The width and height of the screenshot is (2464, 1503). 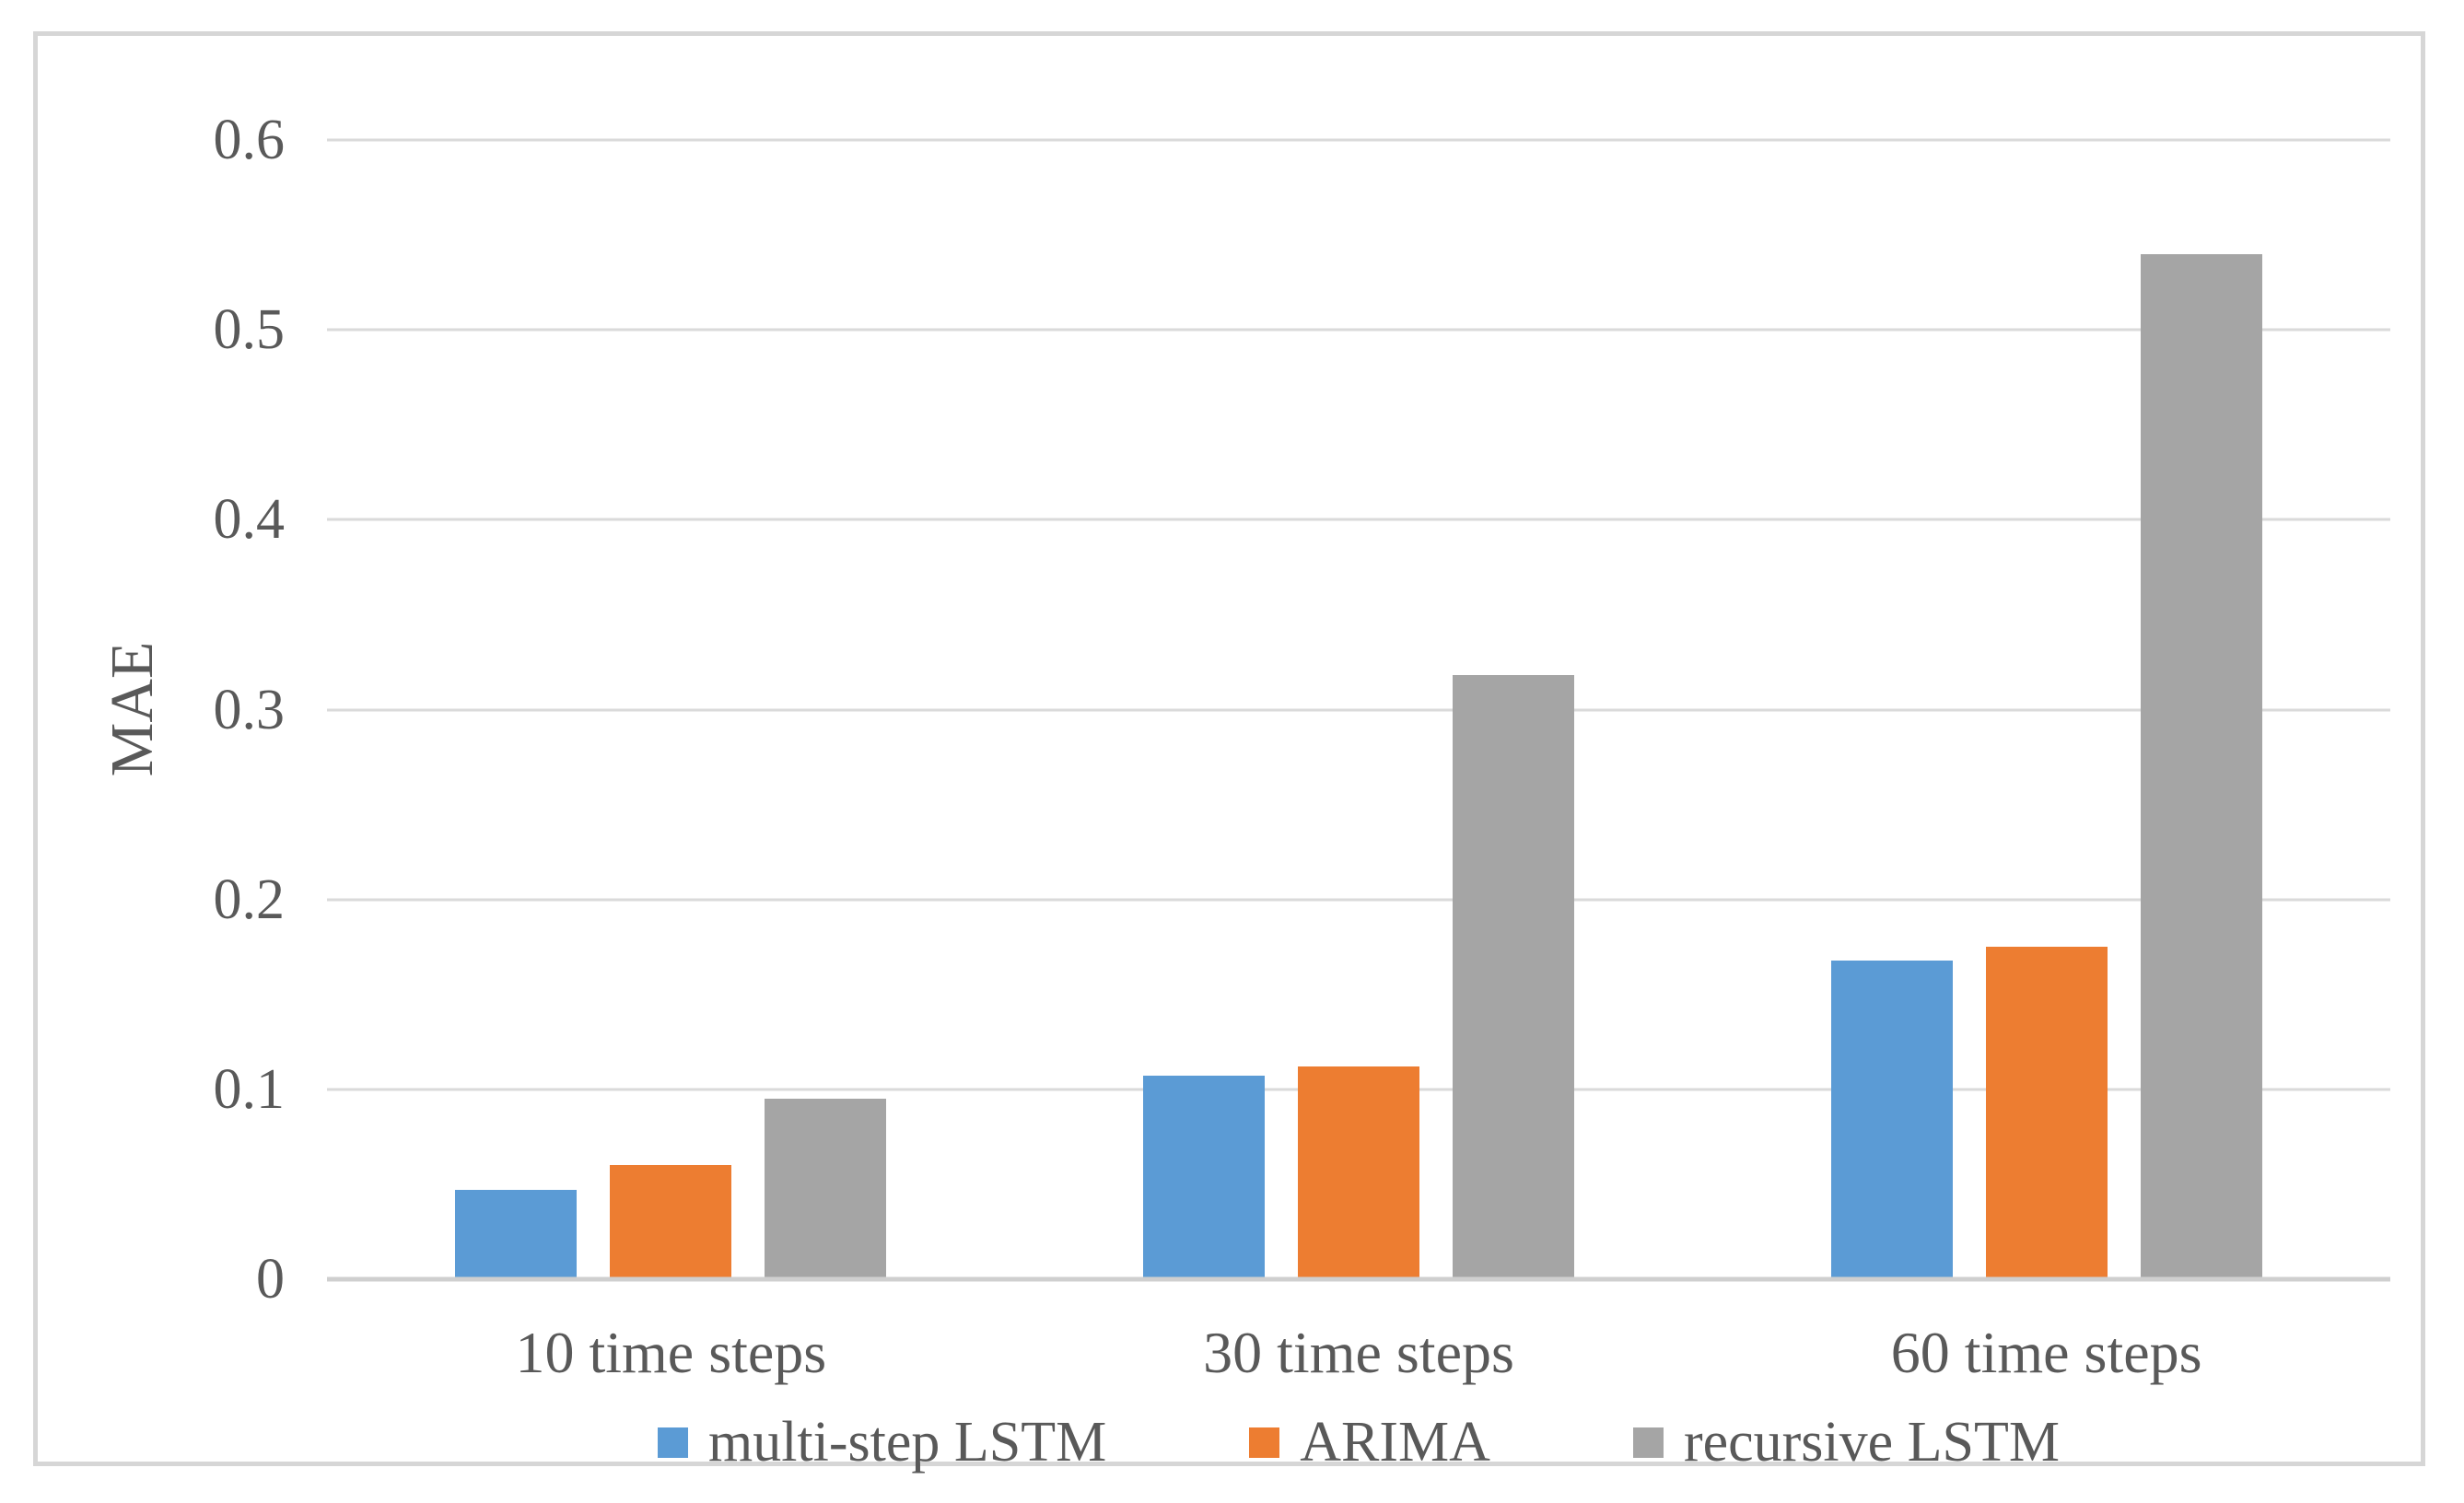 What do you see at coordinates (249, 899) in the screenshot?
I see `y-tick-label: 0.2` at bounding box center [249, 899].